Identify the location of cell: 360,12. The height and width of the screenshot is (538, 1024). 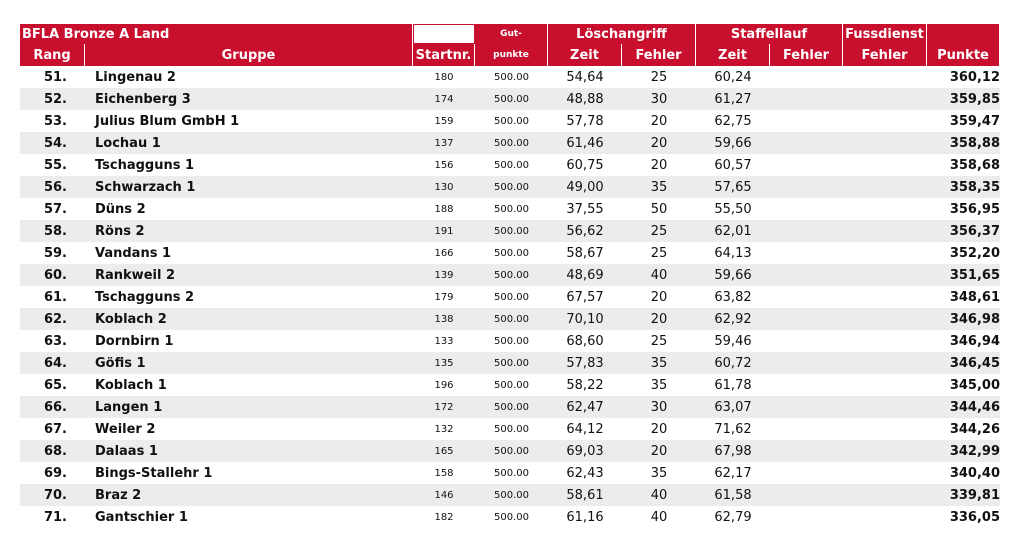
(974, 77).